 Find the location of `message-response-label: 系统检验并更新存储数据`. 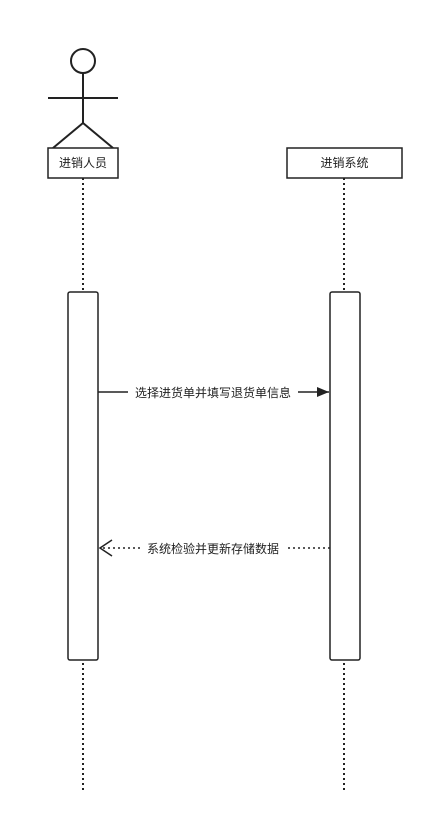

message-response-label: 系统检验并更新存储数据 is located at coordinates (213, 548).